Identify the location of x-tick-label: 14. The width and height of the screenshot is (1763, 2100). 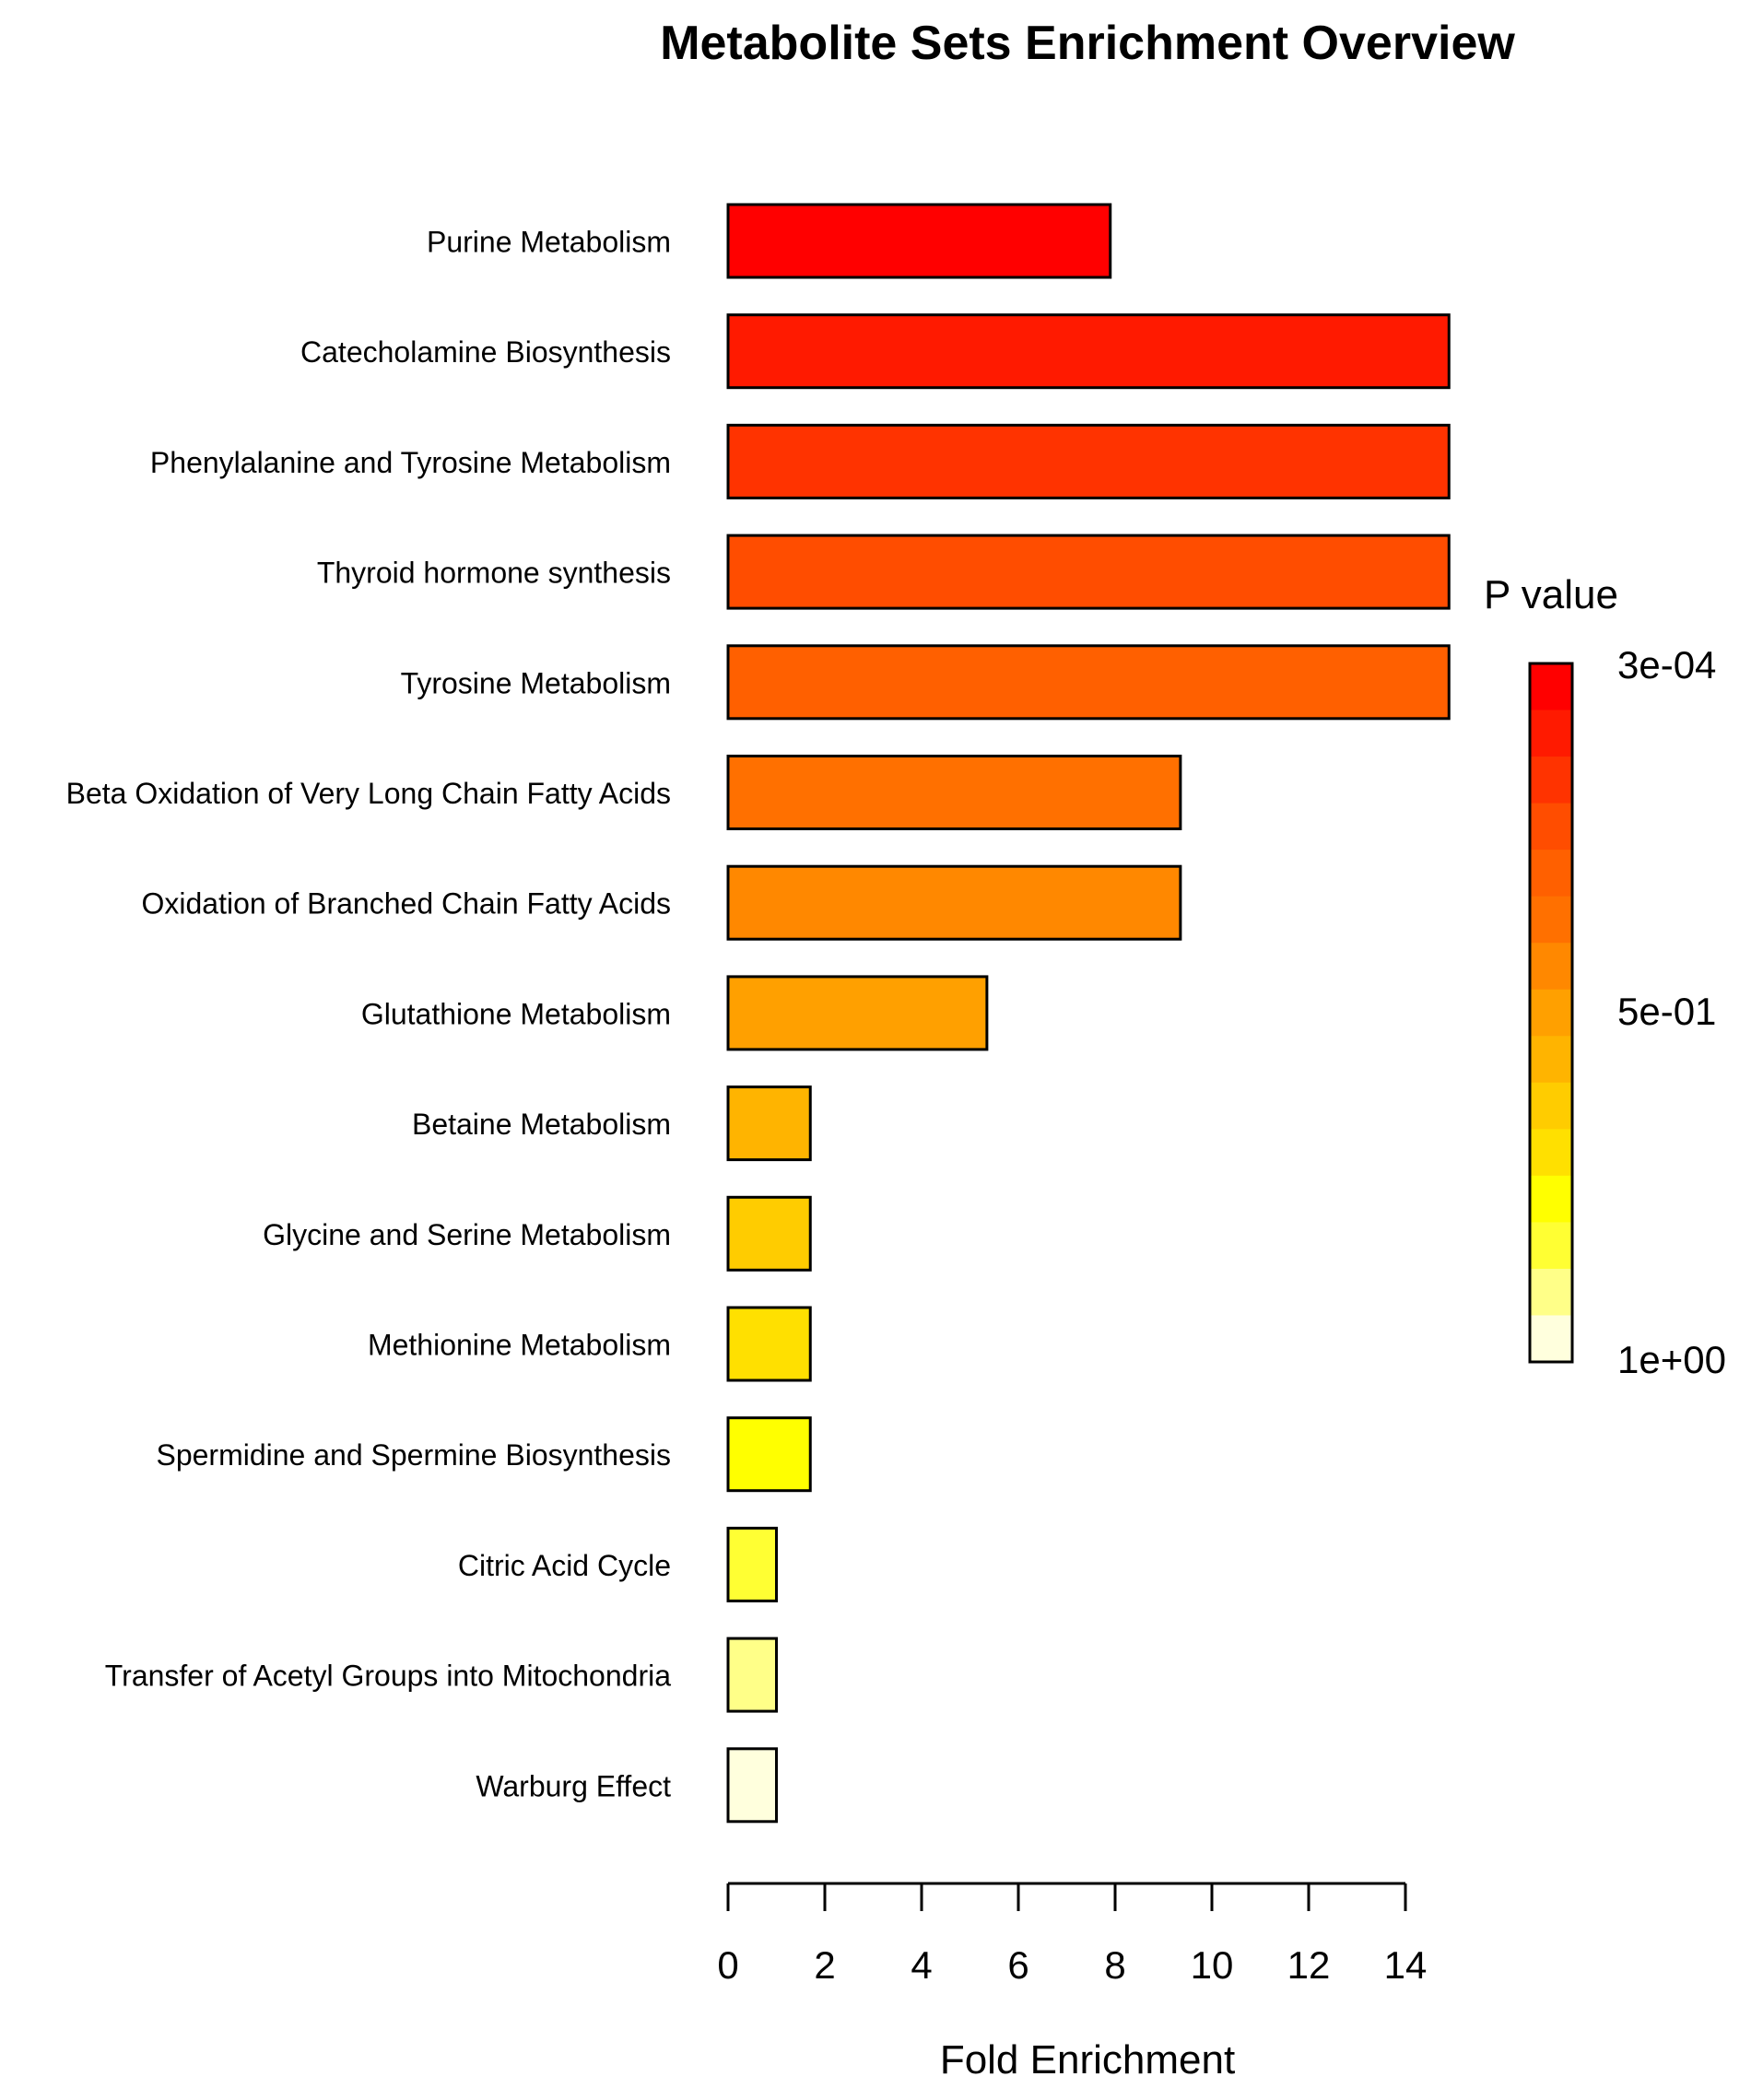
(1406, 1965).